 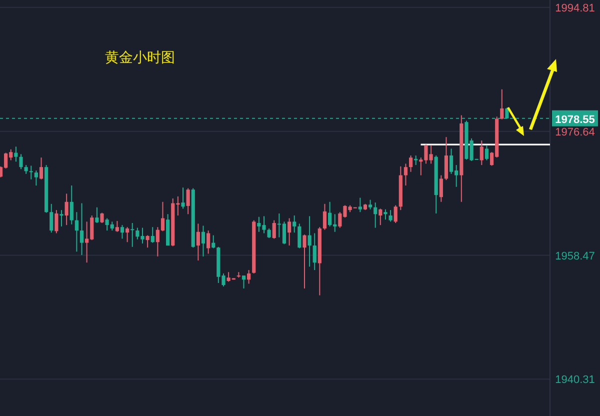 What do you see at coordinates (575, 132) in the screenshot?
I see `y-tick-label: 1976.64` at bounding box center [575, 132].